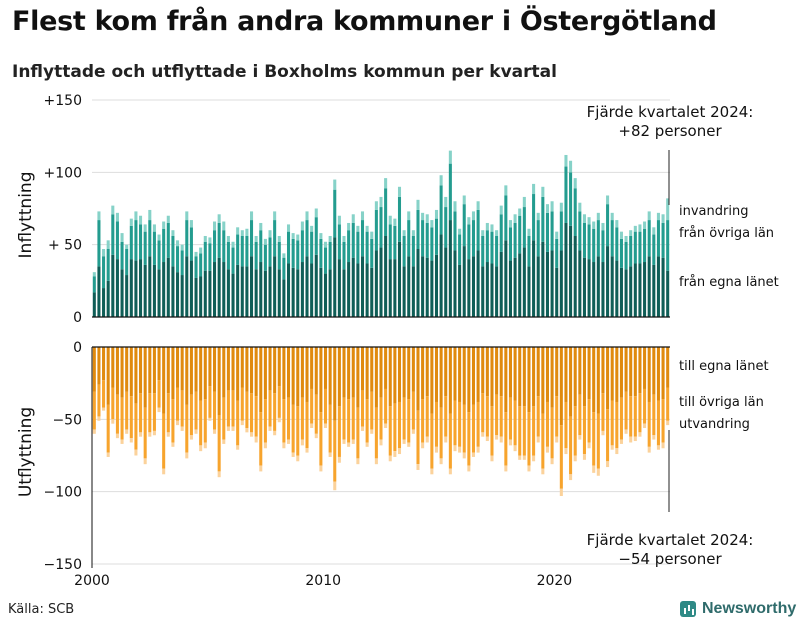 The height and width of the screenshot is (625, 800). I want to click on y-tick-label-in: + 50, so click(65, 246).